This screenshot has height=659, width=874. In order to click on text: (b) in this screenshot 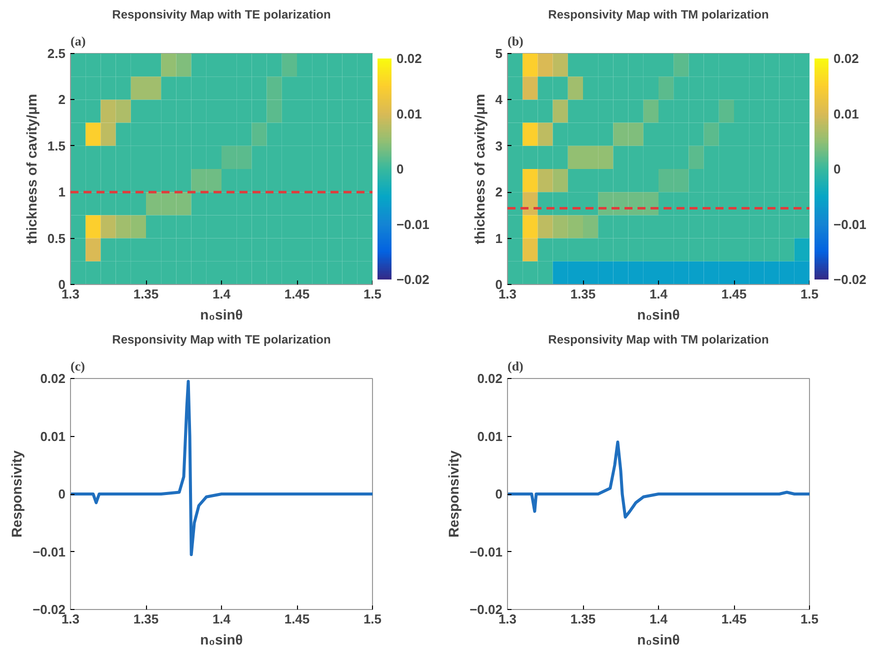, I will do `click(516, 41)`.